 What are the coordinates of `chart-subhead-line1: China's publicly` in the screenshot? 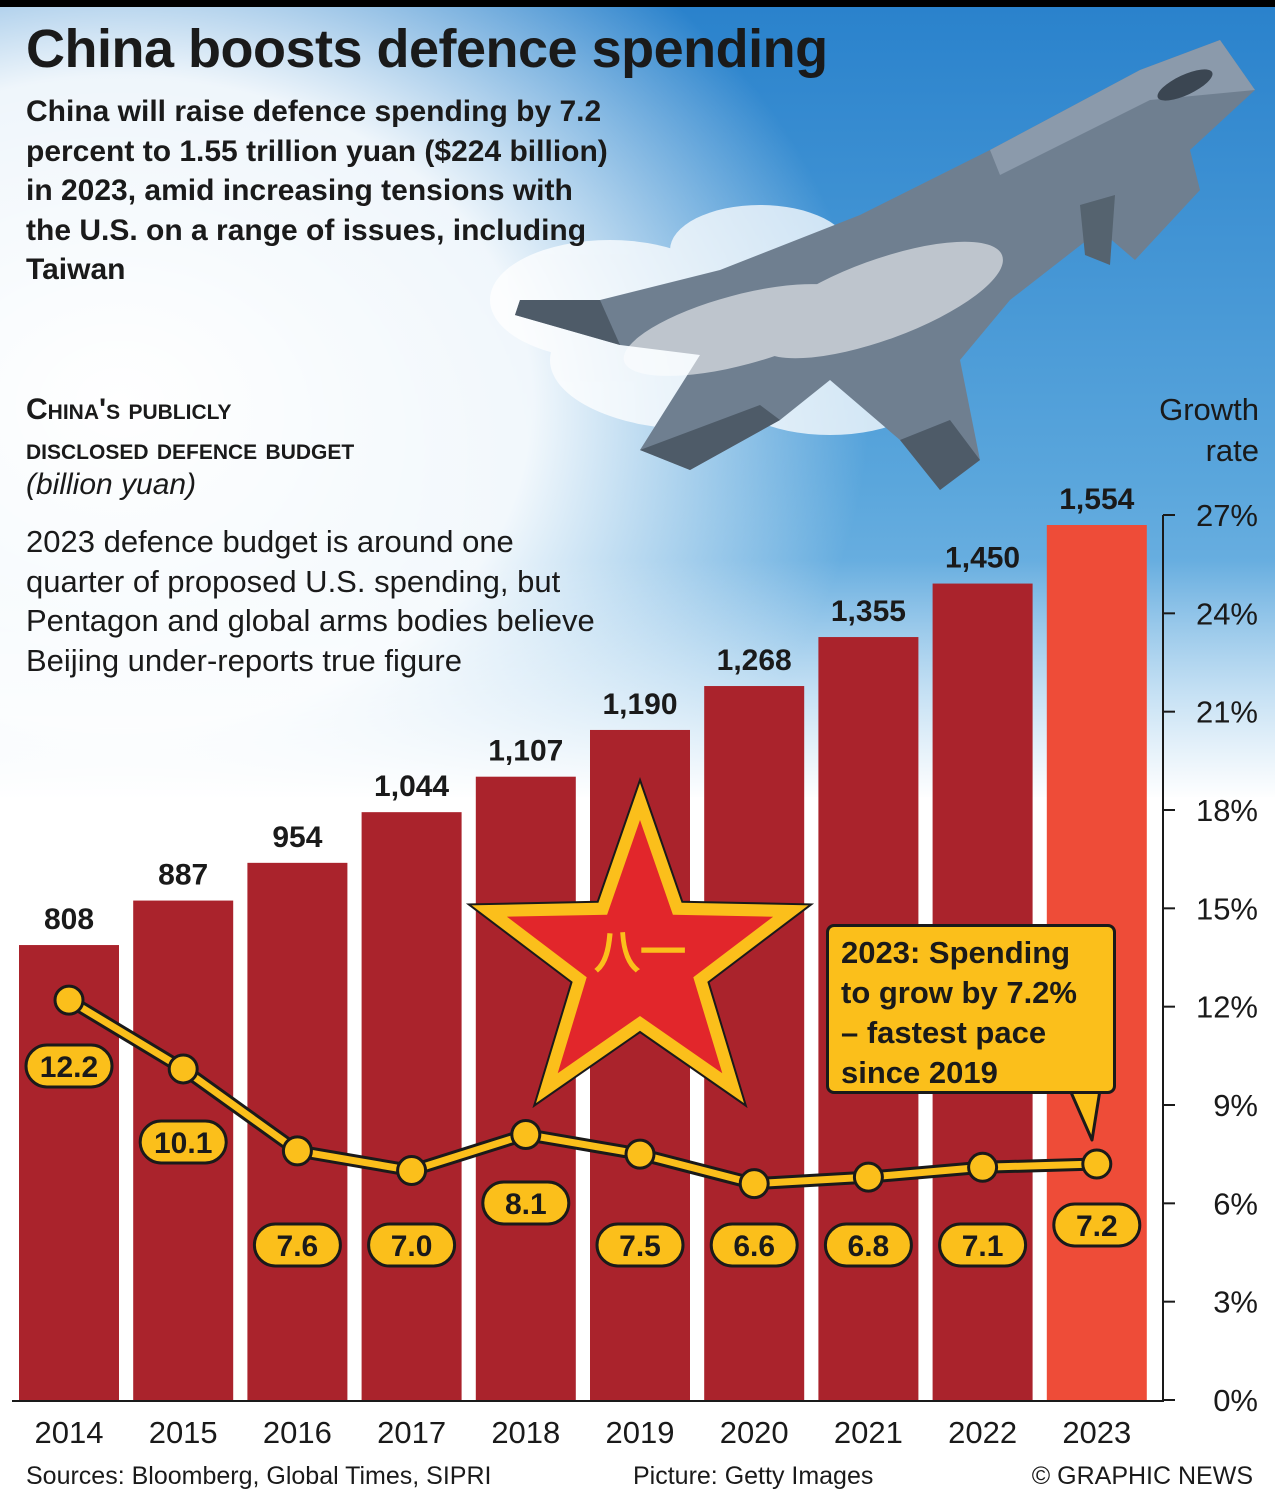 It's located at (129, 409).